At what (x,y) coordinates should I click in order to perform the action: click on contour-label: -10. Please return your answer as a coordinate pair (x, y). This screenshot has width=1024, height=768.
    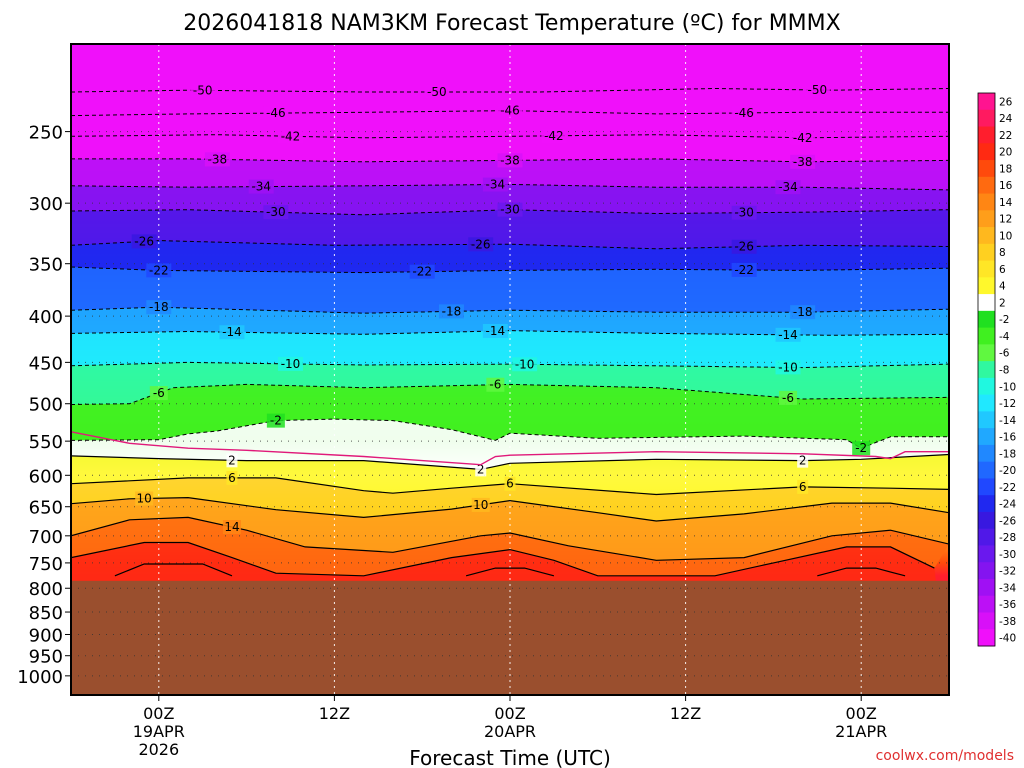
    Looking at the image, I should click on (291, 364).